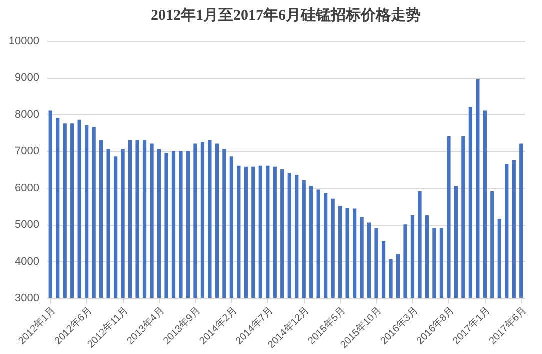 The height and width of the screenshot is (354, 542). Describe the element at coordinates (24, 42) in the screenshot. I see `y-tick-label: 10000` at that location.